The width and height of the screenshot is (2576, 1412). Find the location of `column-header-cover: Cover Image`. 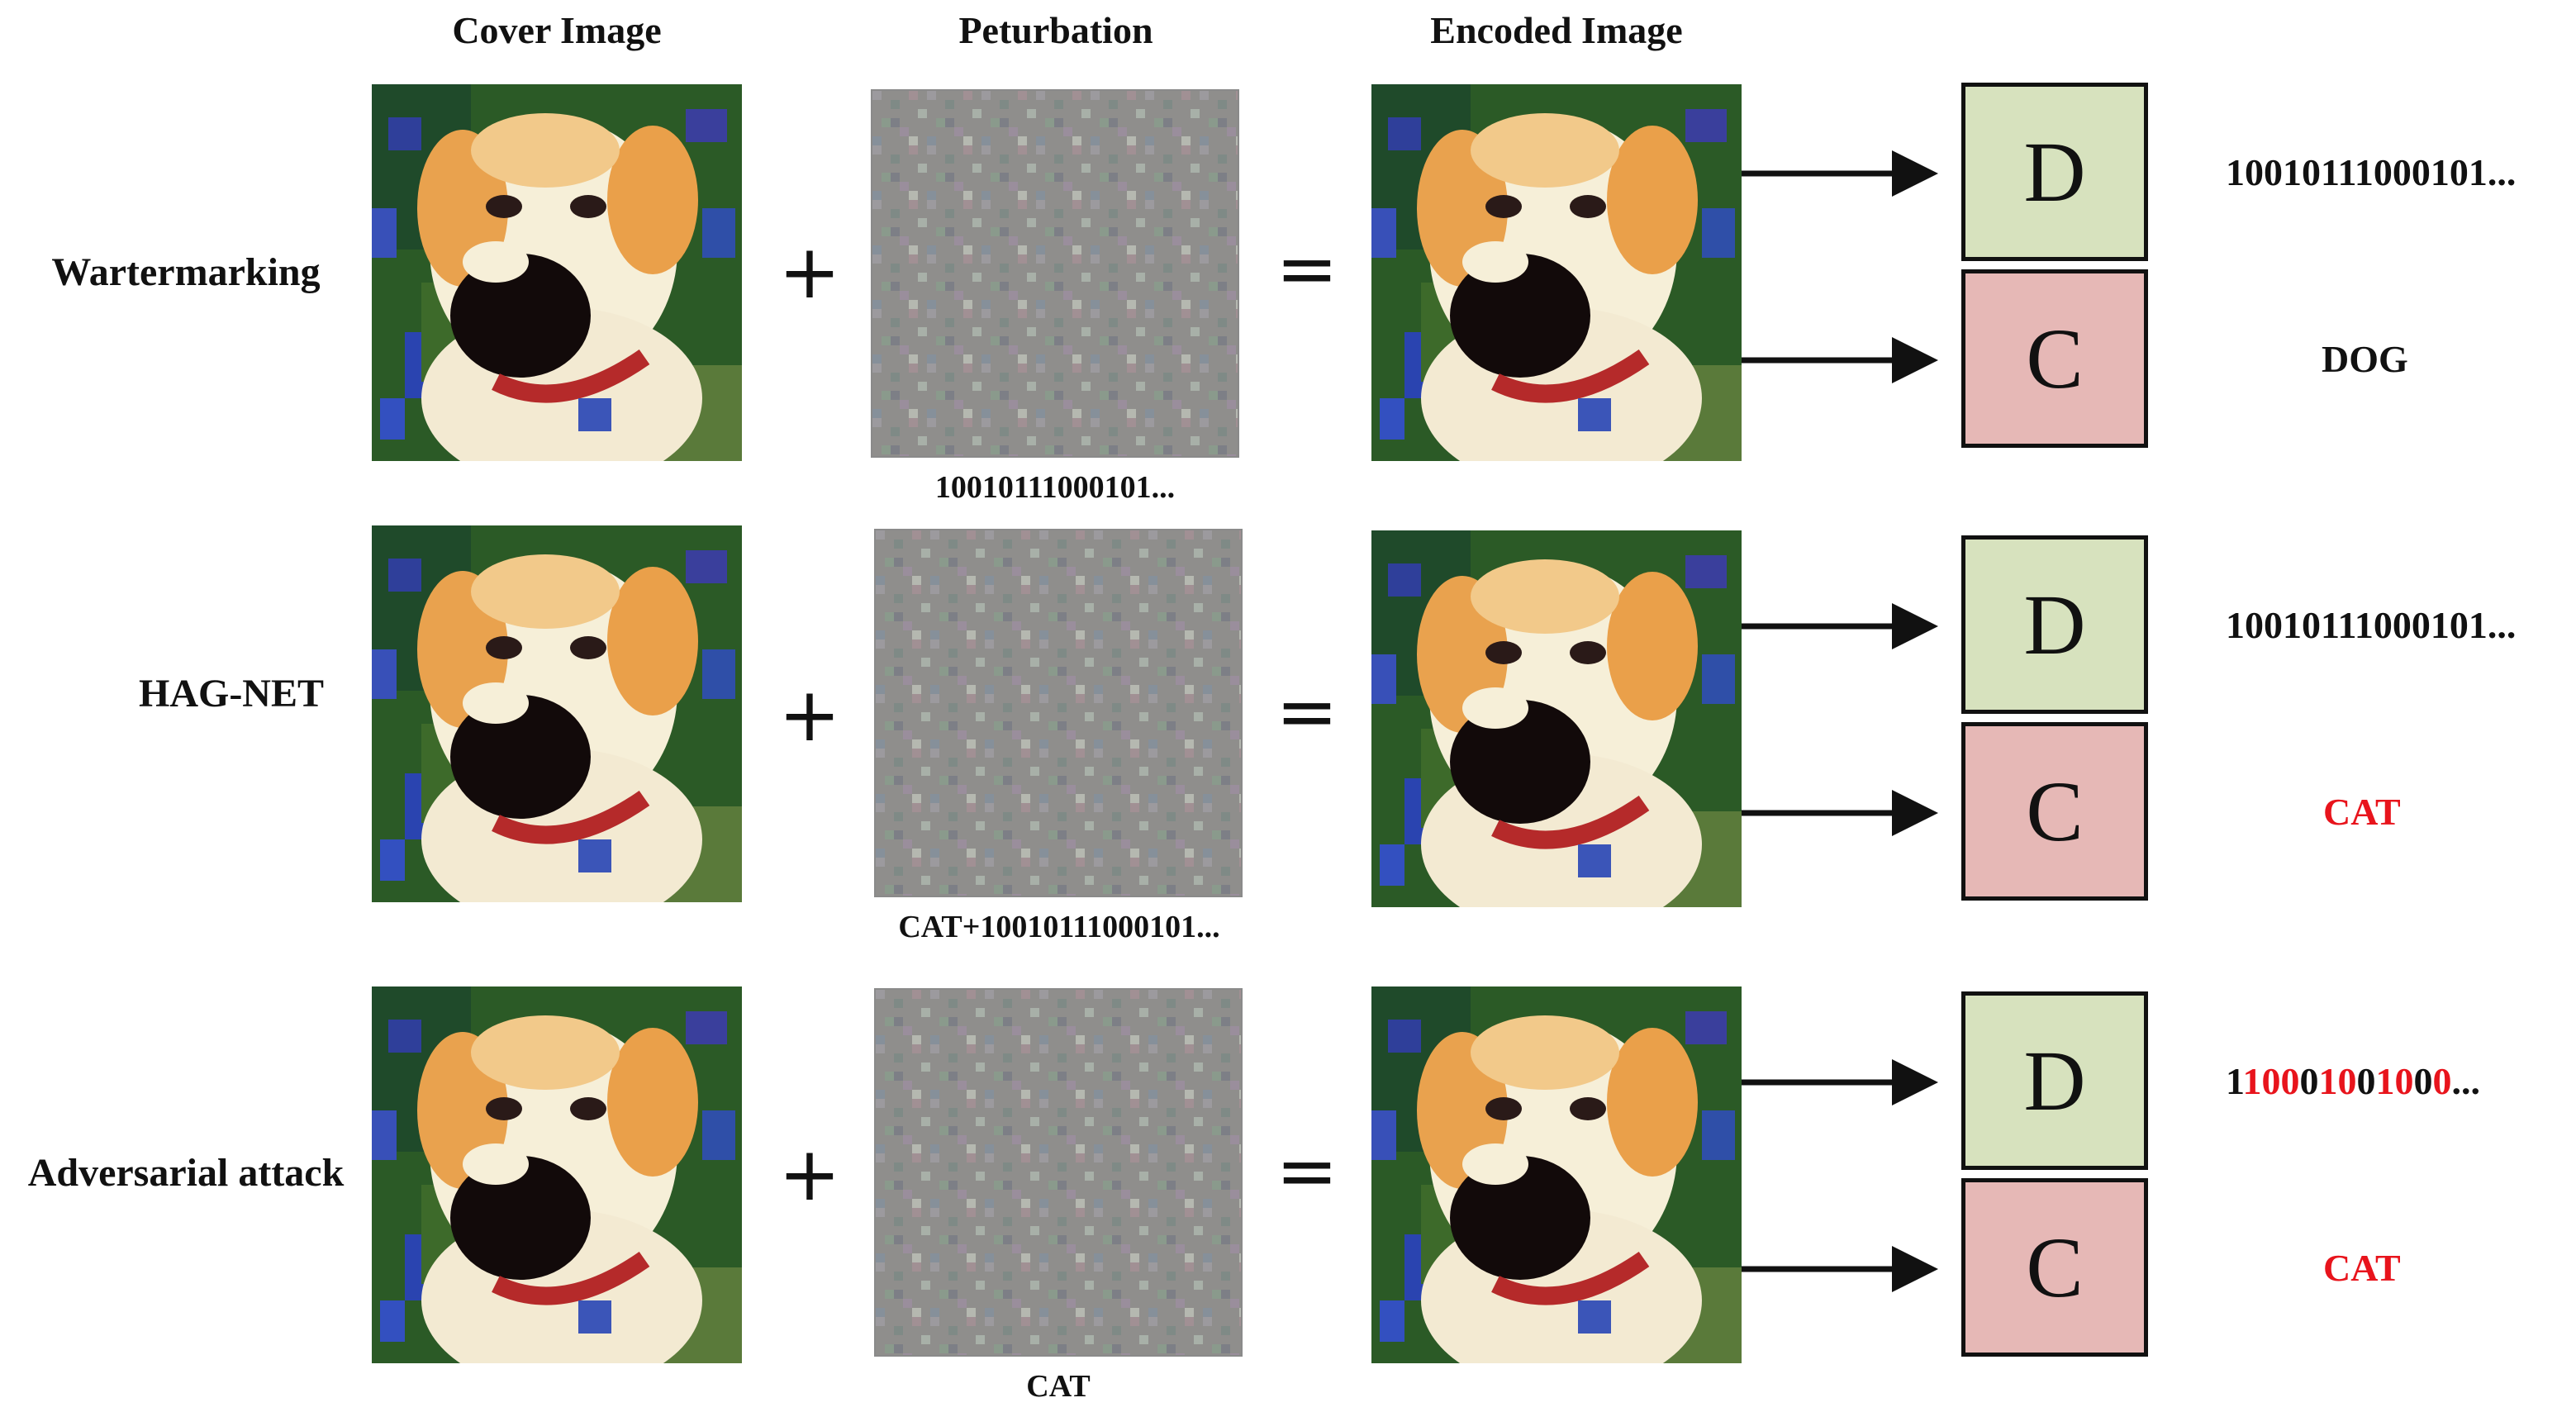

column-header-cover: Cover Image is located at coordinates (557, 30).